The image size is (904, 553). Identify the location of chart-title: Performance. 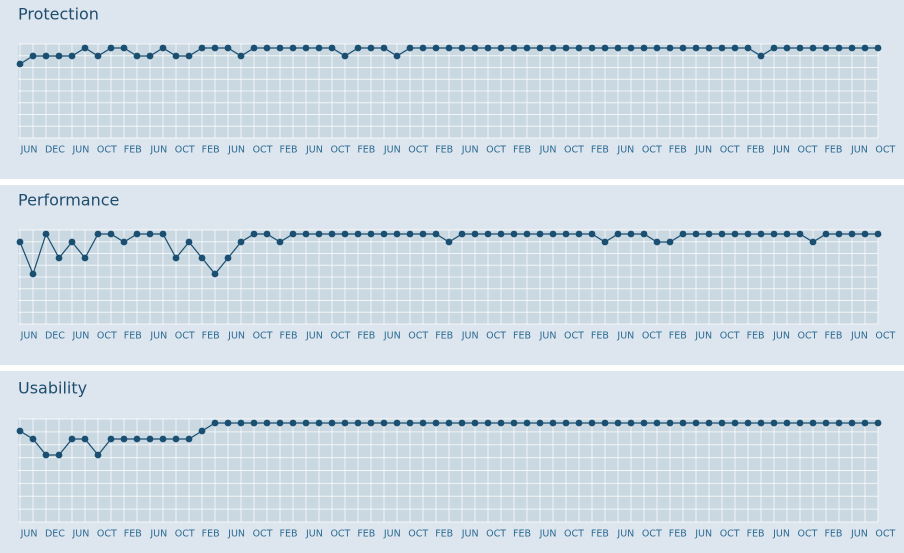
(68, 200).